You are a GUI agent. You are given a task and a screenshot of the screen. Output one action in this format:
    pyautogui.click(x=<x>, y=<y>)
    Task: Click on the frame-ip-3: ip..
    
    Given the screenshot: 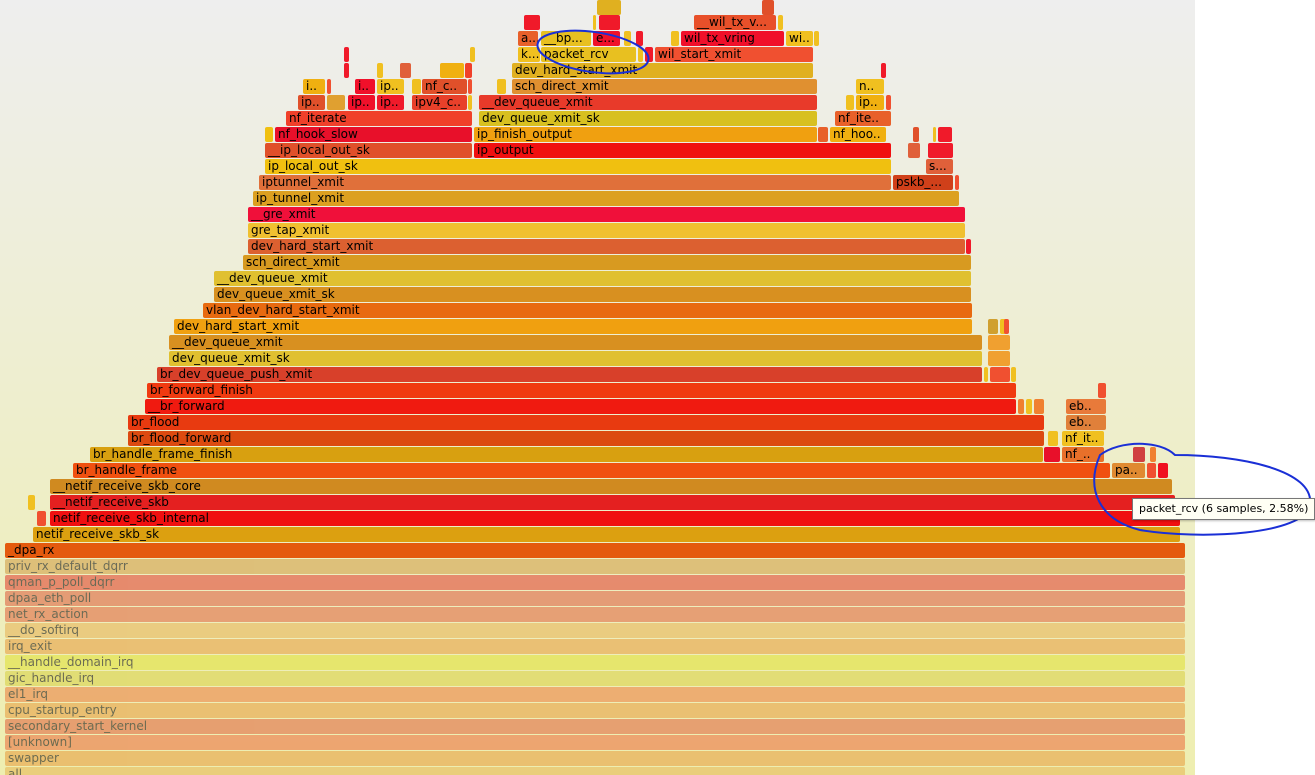 What is the action you would take?
    pyautogui.click(x=390, y=102)
    